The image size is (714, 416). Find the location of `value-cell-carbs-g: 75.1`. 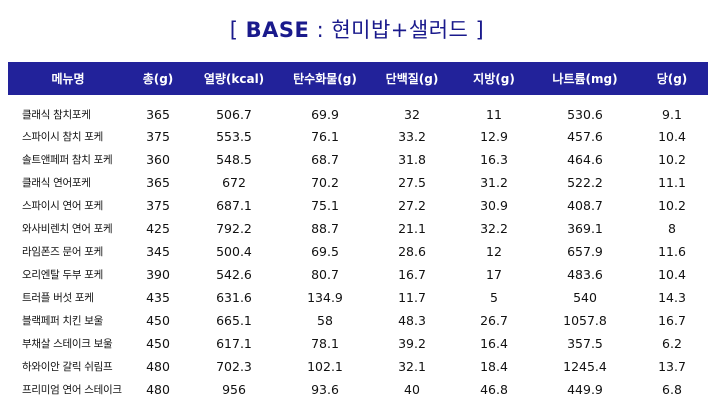

value-cell-carbs-g: 75.1 is located at coordinates (325, 205).